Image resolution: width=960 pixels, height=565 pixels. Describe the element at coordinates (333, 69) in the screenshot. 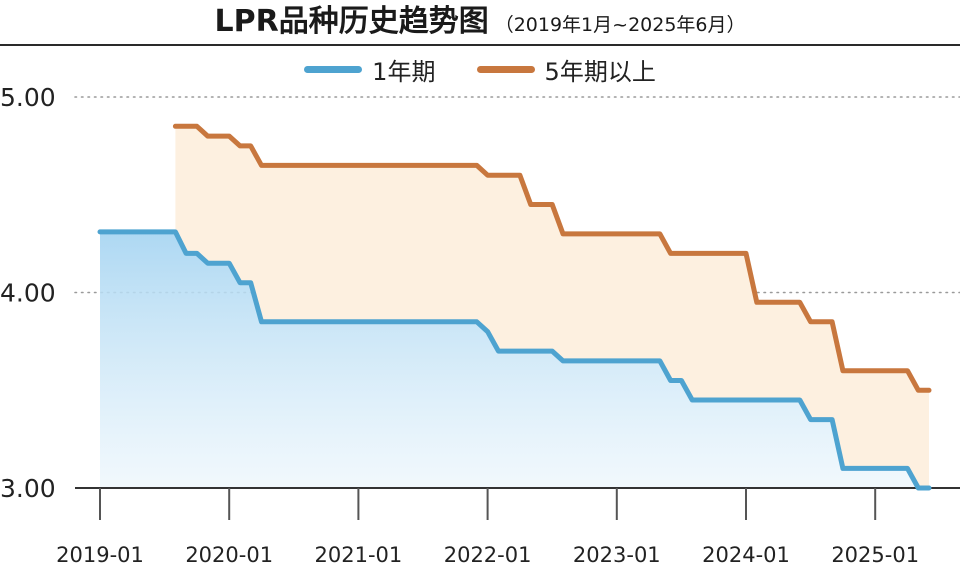

I see `legend-swatch-1y` at that location.